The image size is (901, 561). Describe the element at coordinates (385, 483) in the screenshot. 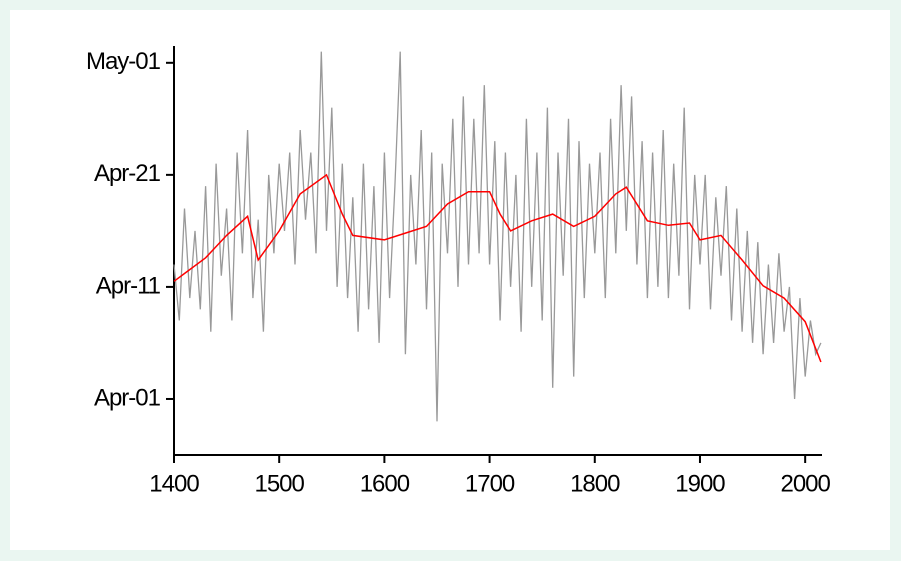

I see `x-tick-label: 1600` at that location.